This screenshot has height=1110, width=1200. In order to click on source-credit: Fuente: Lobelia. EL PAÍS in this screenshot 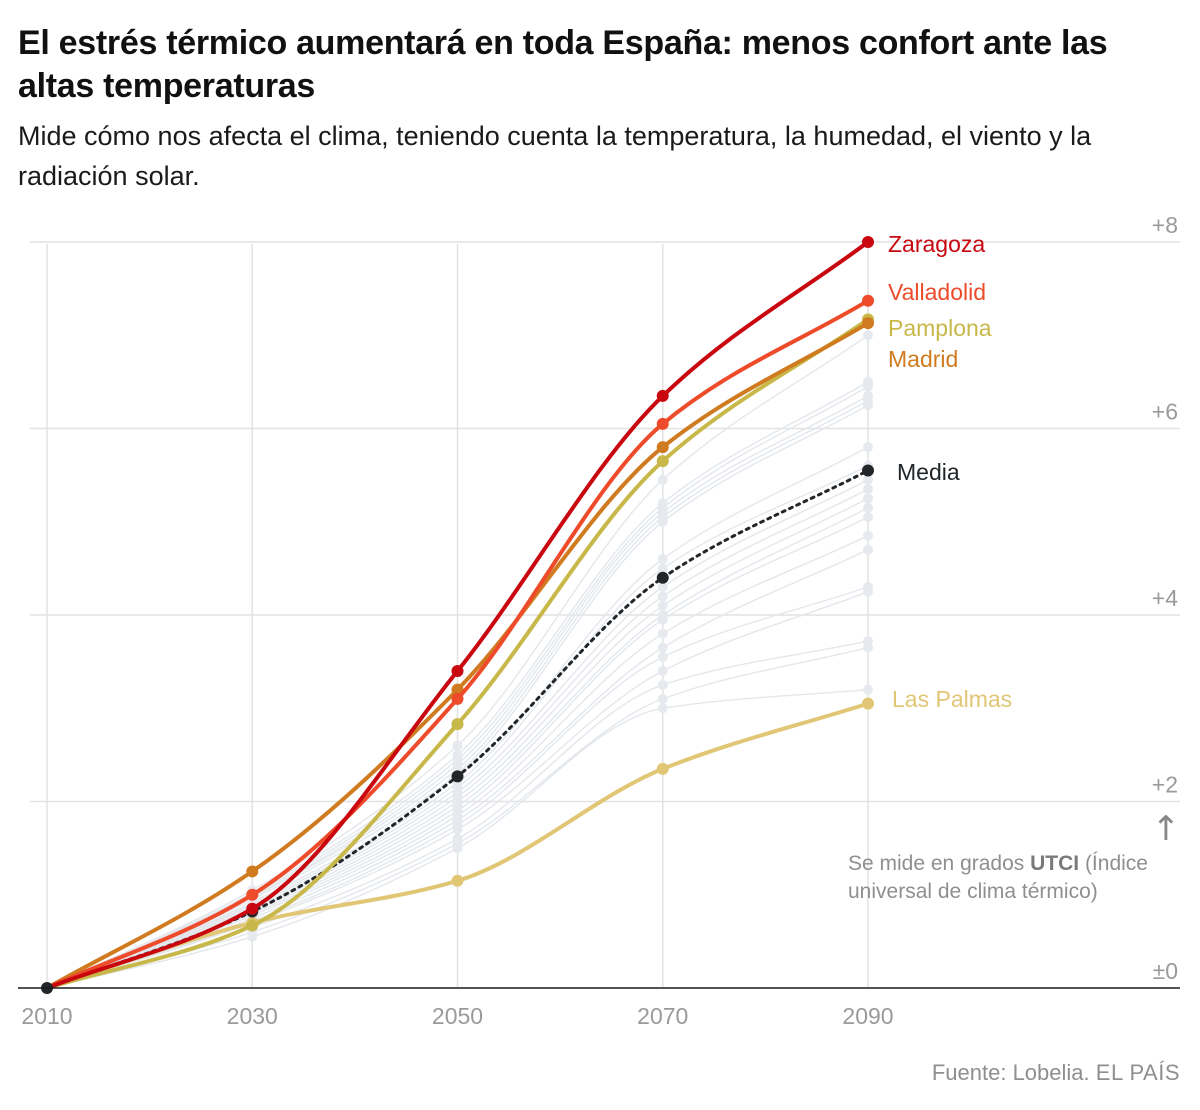, I will do `click(1056, 1073)`.